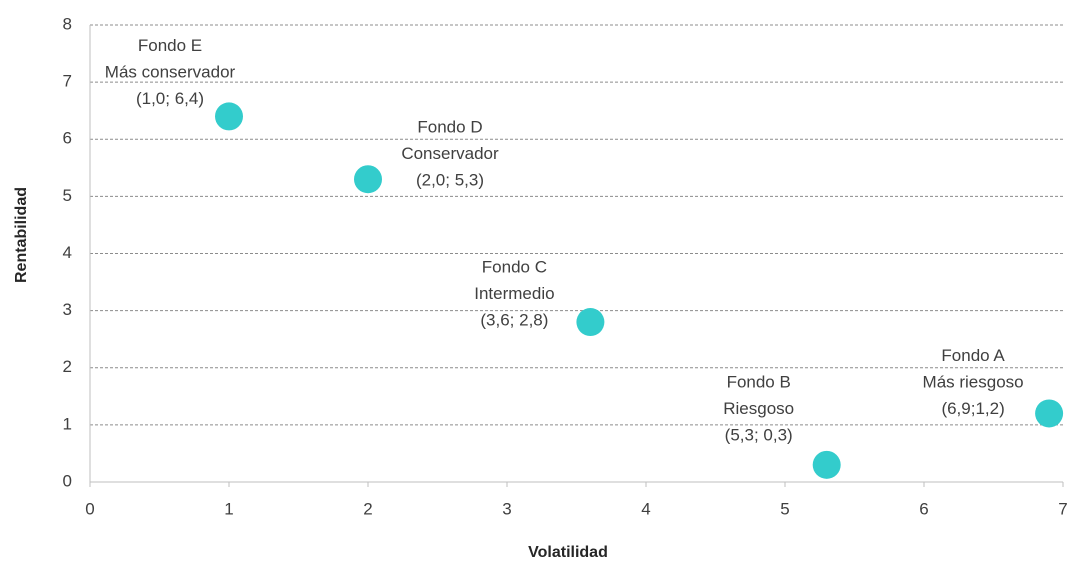 This screenshot has height=563, width=1068. Describe the element at coordinates (67, 309) in the screenshot. I see `y-tick-label: 3` at that location.